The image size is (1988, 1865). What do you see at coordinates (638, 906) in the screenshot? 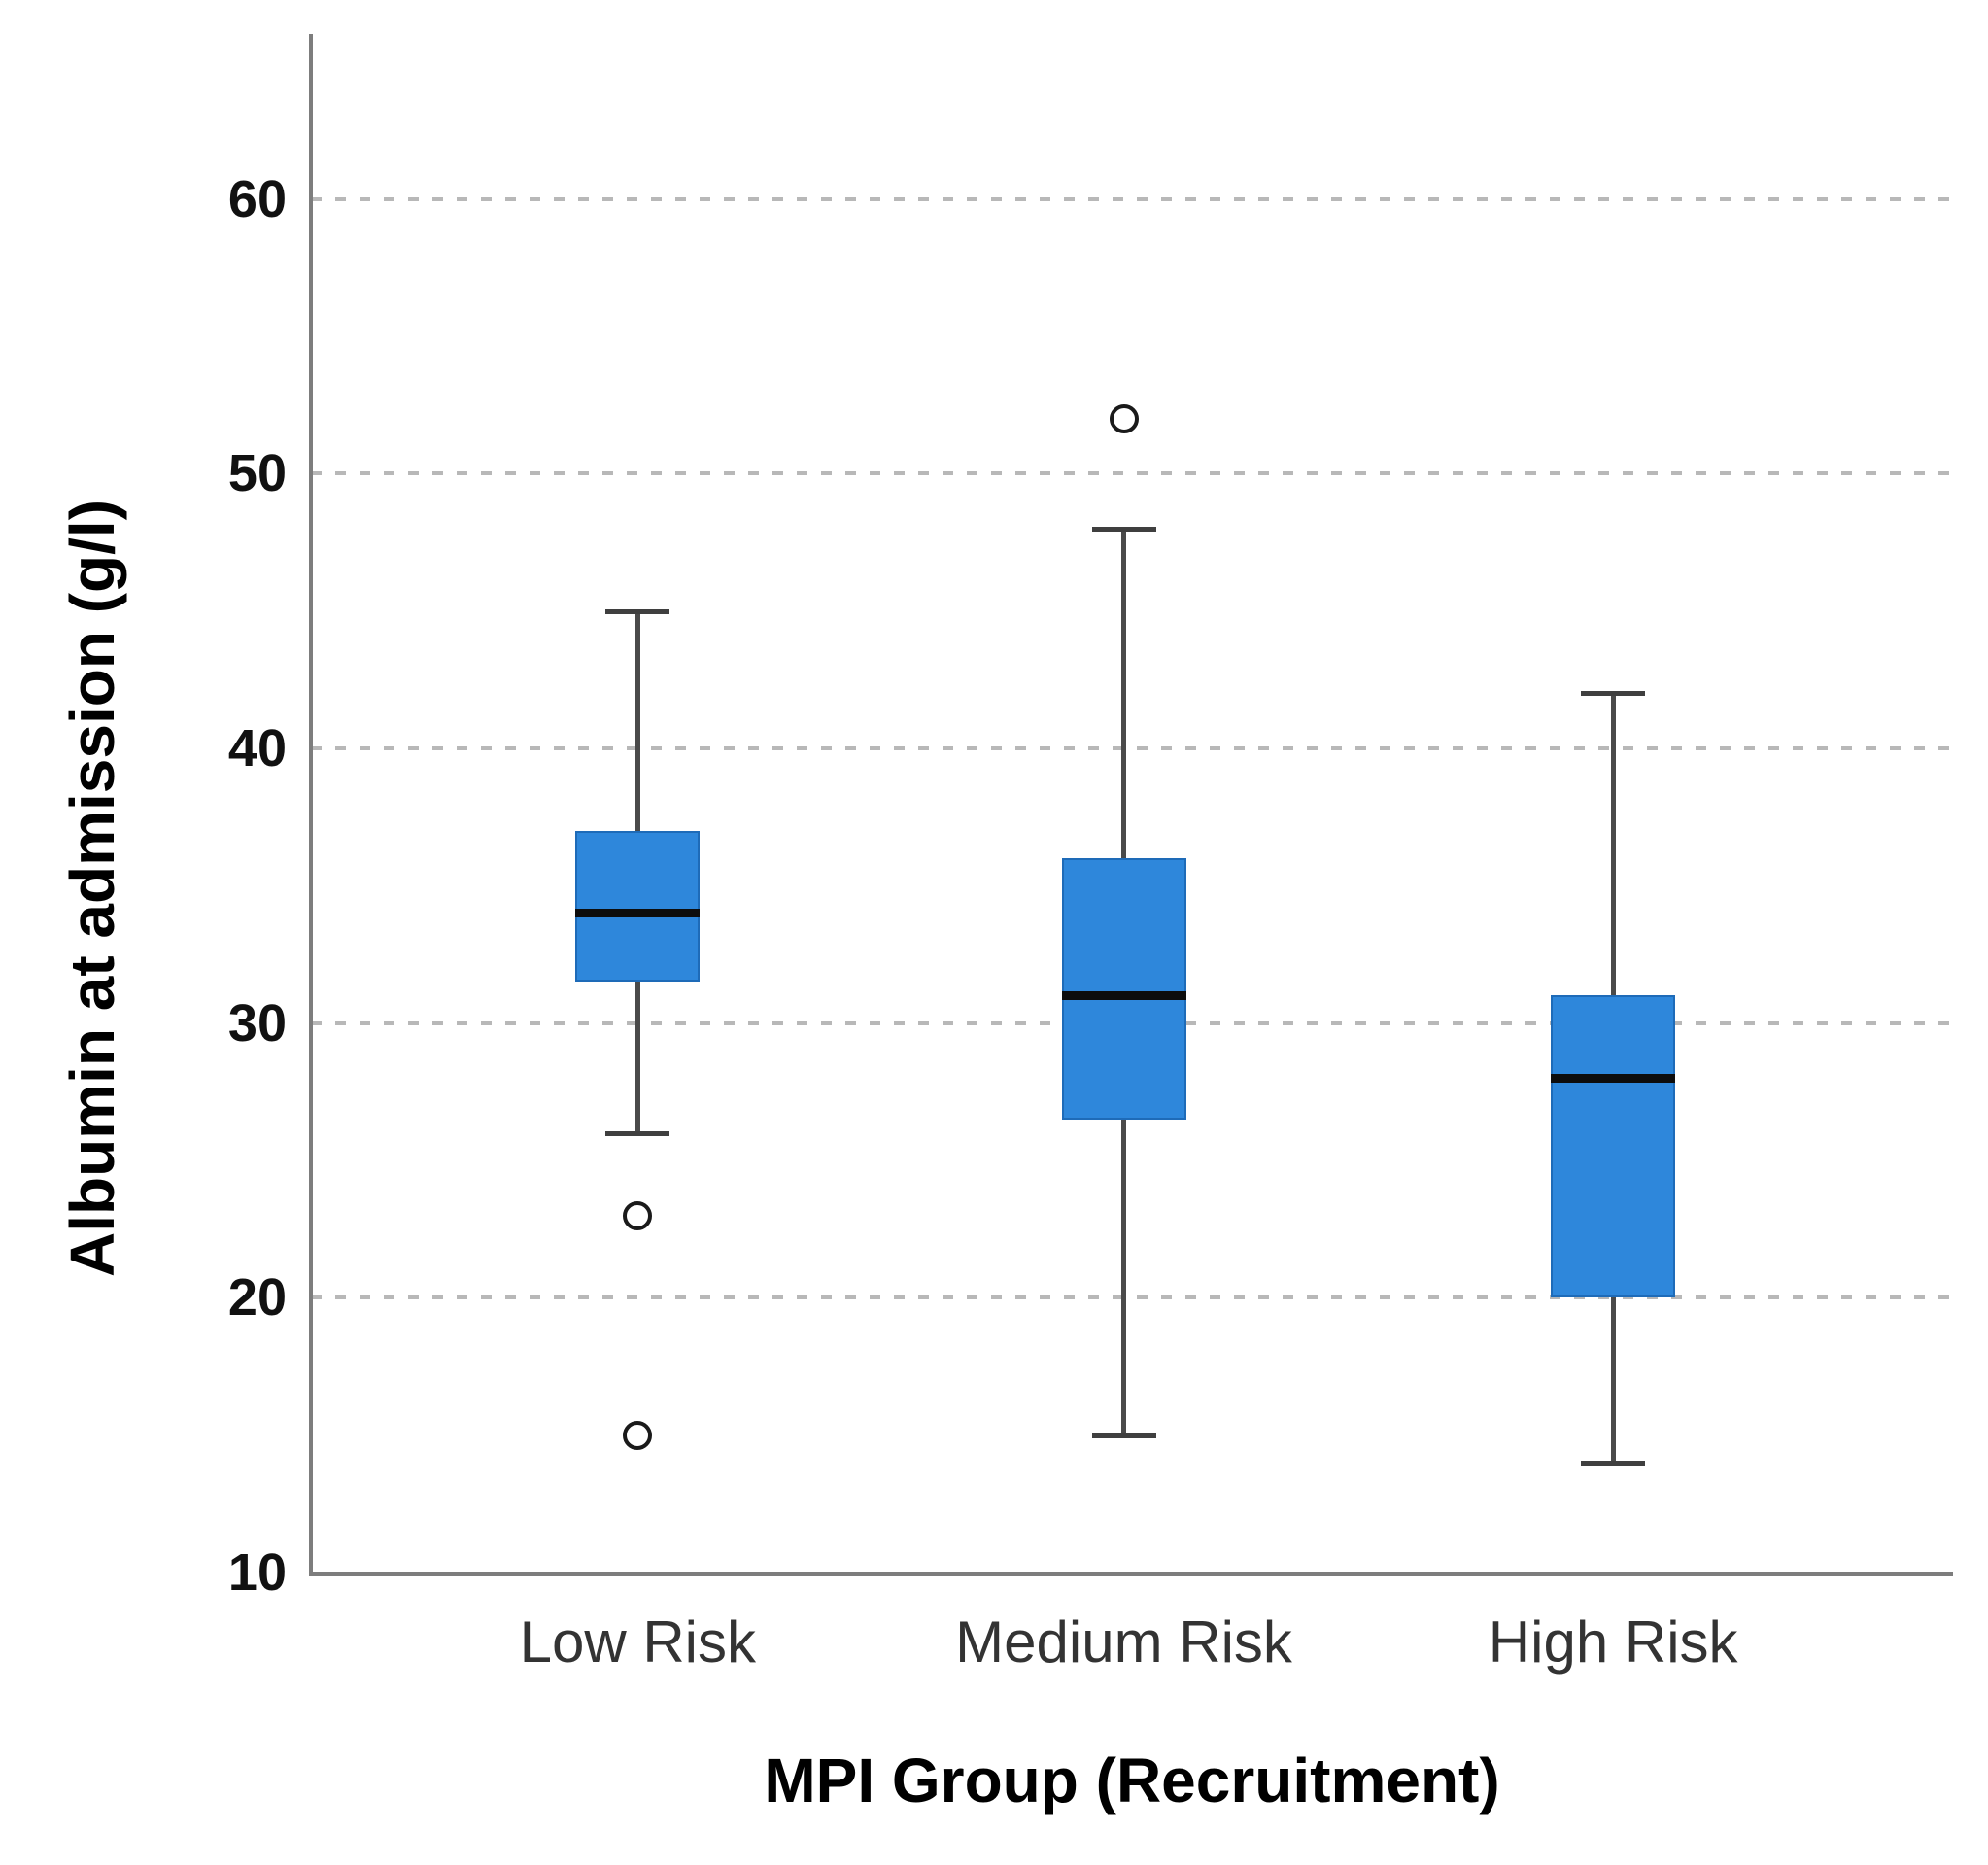
I see `box-low-risk` at bounding box center [638, 906].